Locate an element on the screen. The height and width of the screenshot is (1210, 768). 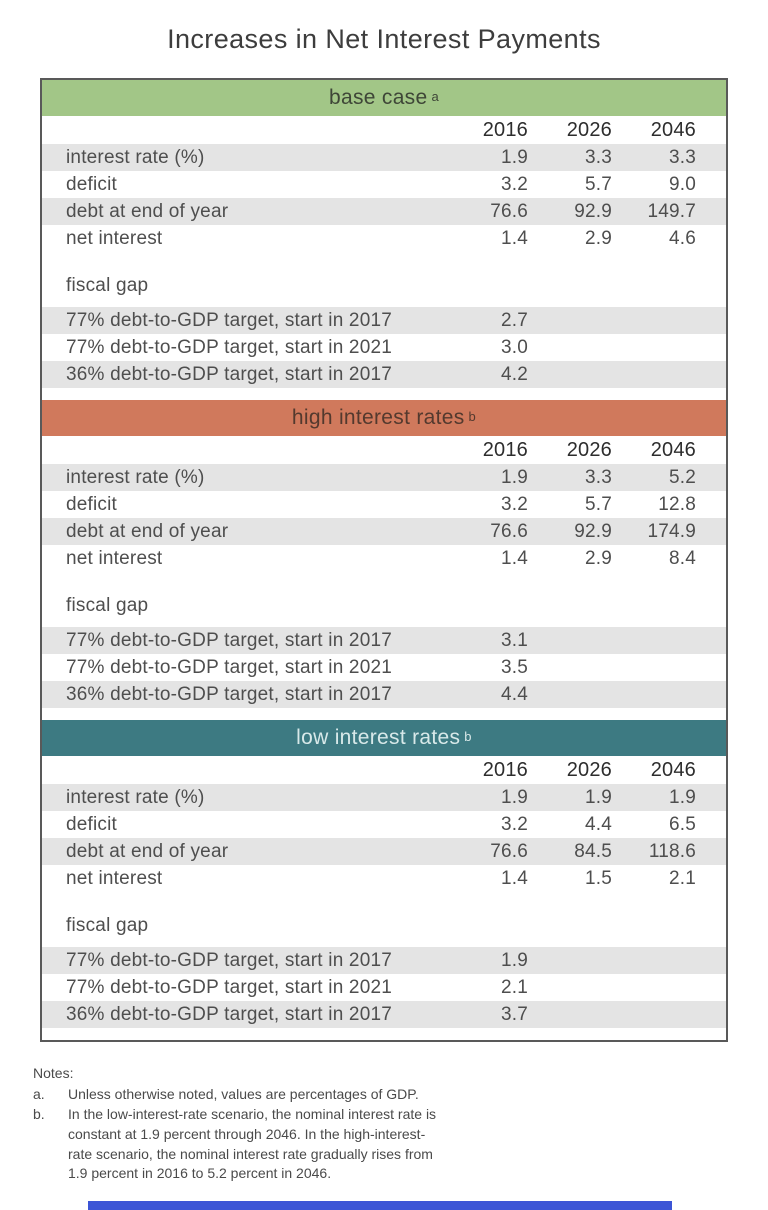
table-row: net interest 1.4 2.9 8.4 is located at coordinates (384, 558).